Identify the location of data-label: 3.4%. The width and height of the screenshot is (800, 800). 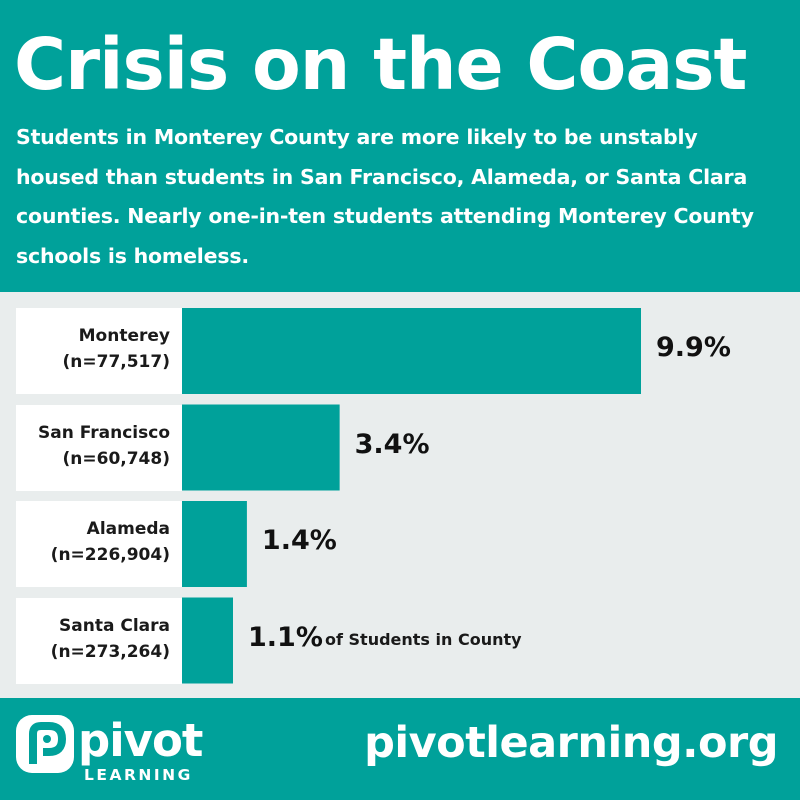
(392, 444).